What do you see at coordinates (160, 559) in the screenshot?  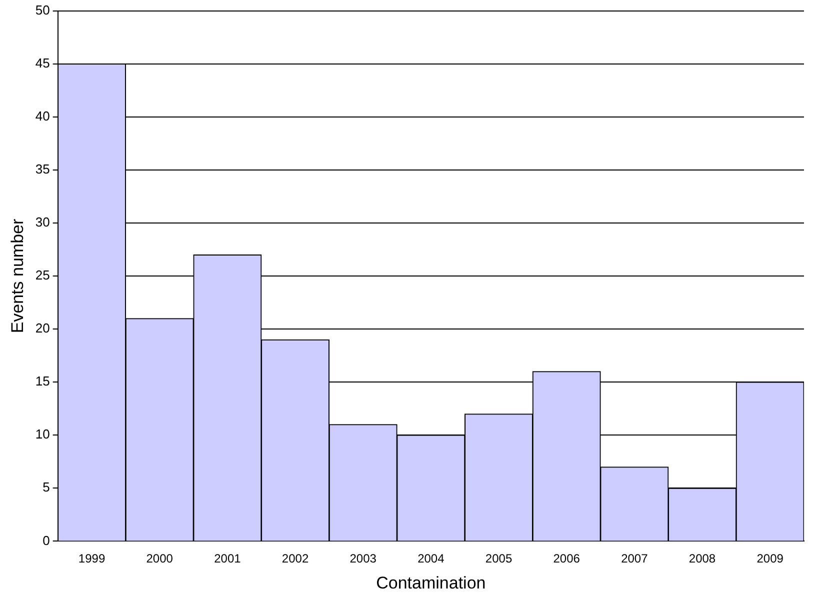 I see `x-tick-label: 2000` at bounding box center [160, 559].